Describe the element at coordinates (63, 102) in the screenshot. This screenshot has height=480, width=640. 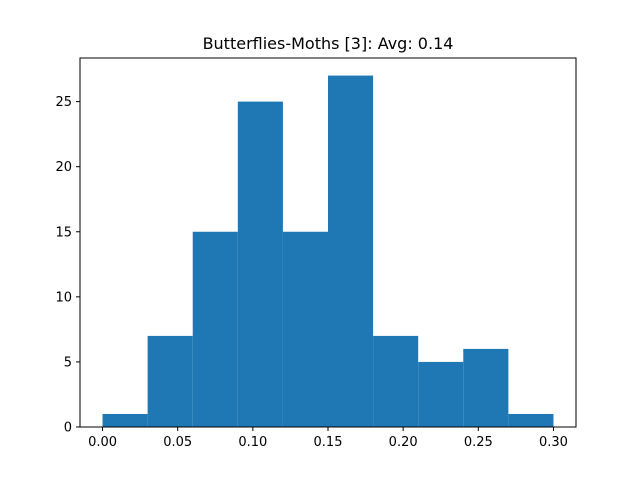
I see `y-tick-label: 25` at that location.